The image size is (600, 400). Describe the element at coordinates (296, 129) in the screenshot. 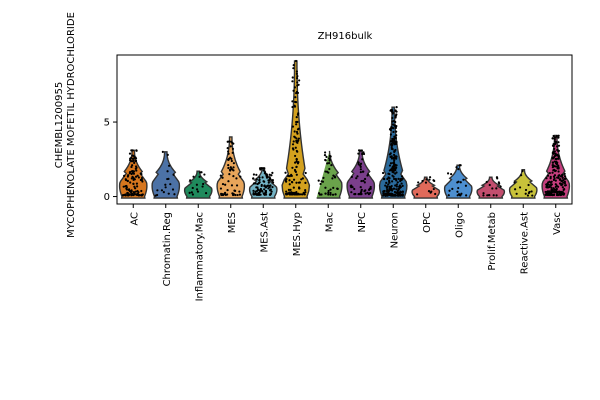

I see `violin-mes-hyp` at that location.